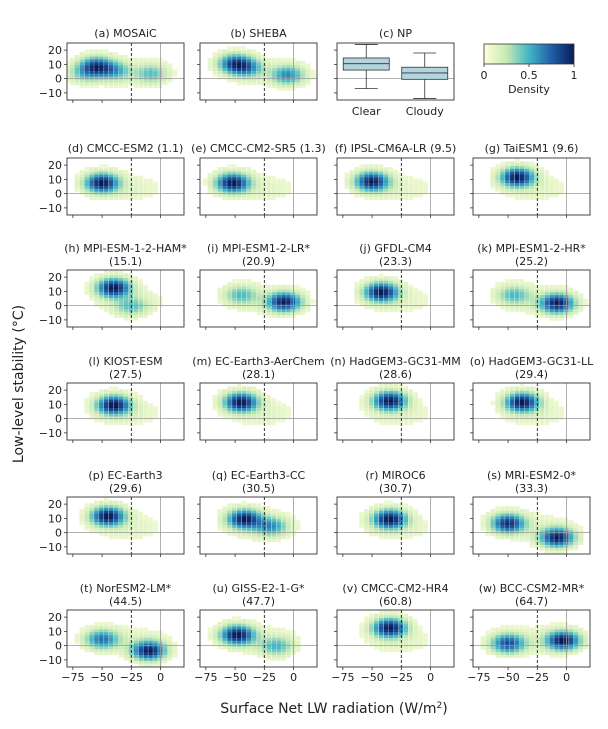  I want to click on y-tick-label: 10, so click(55, 291).